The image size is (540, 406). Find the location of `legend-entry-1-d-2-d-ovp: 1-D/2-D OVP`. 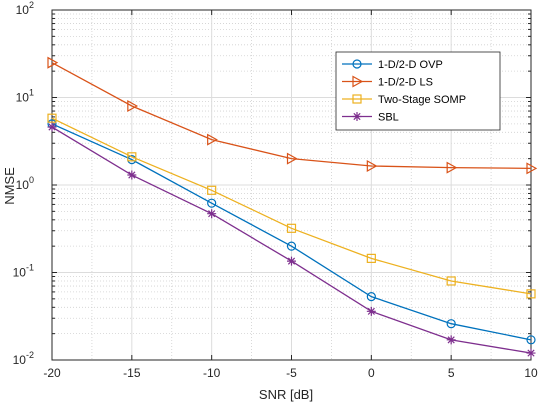

legend-entry-1-d-2-d-ovp: 1-D/2-D OVP is located at coordinates (392, 65).